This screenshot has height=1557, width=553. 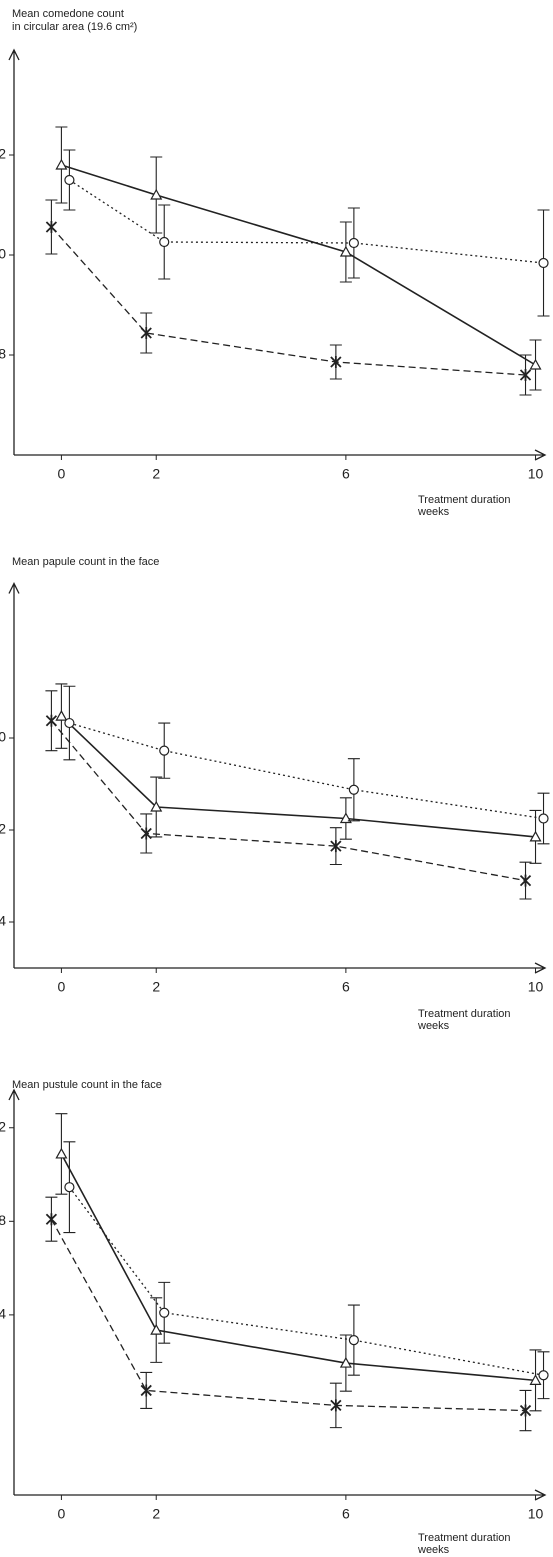 What do you see at coordinates (74, 27) in the screenshot?
I see `chart-title: in circular area (19.6 cm²)` at bounding box center [74, 27].